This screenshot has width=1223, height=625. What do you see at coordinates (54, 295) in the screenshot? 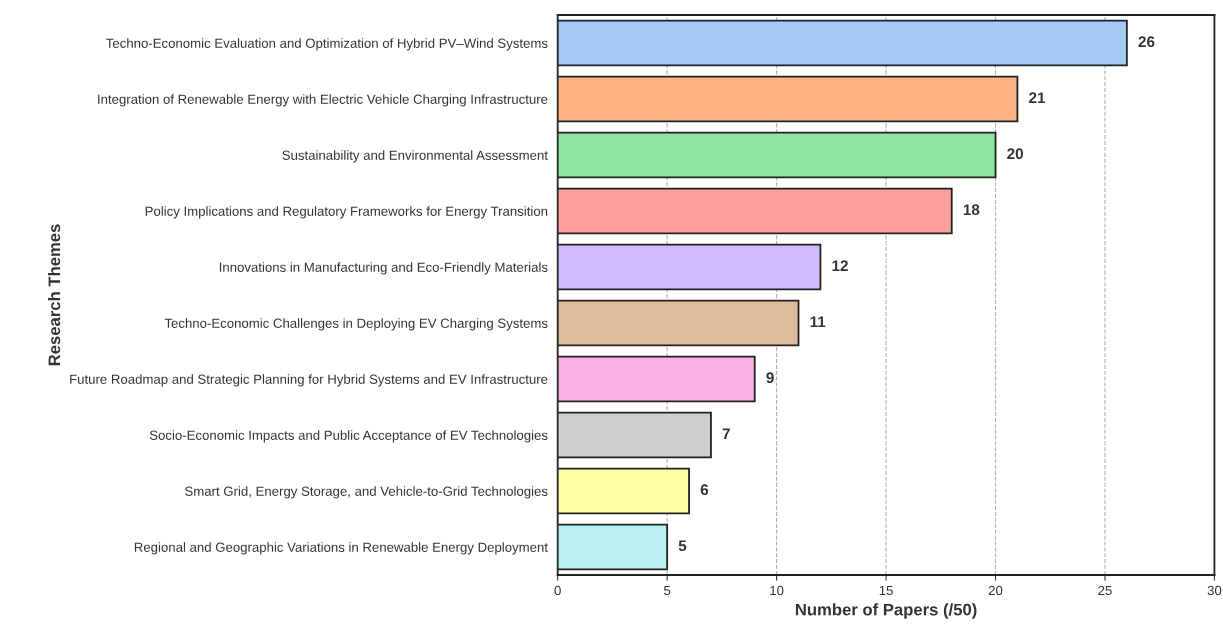
I see `y-axis-title: Research Themes` at bounding box center [54, 295].